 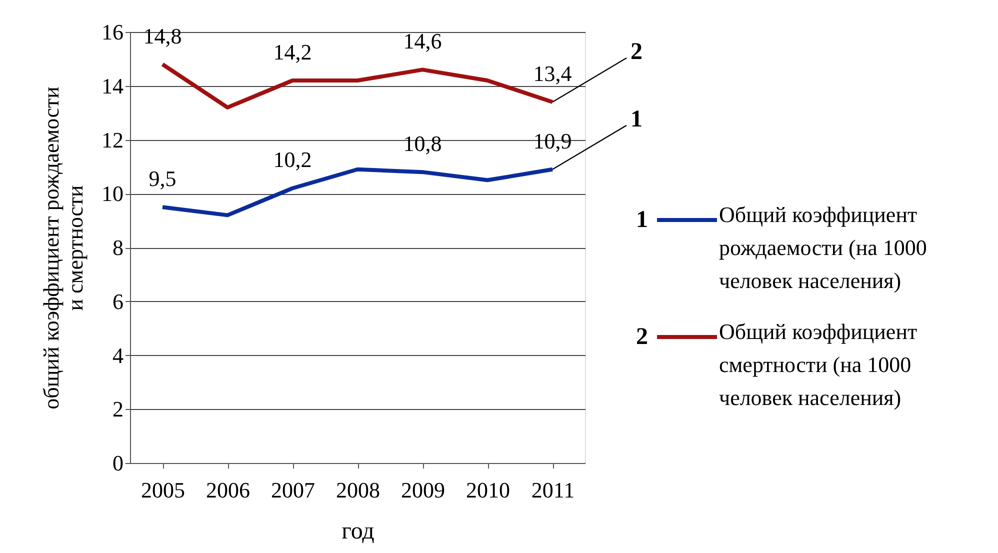 I want to click on y-tick-label: 8, so click(x=118, y=247).